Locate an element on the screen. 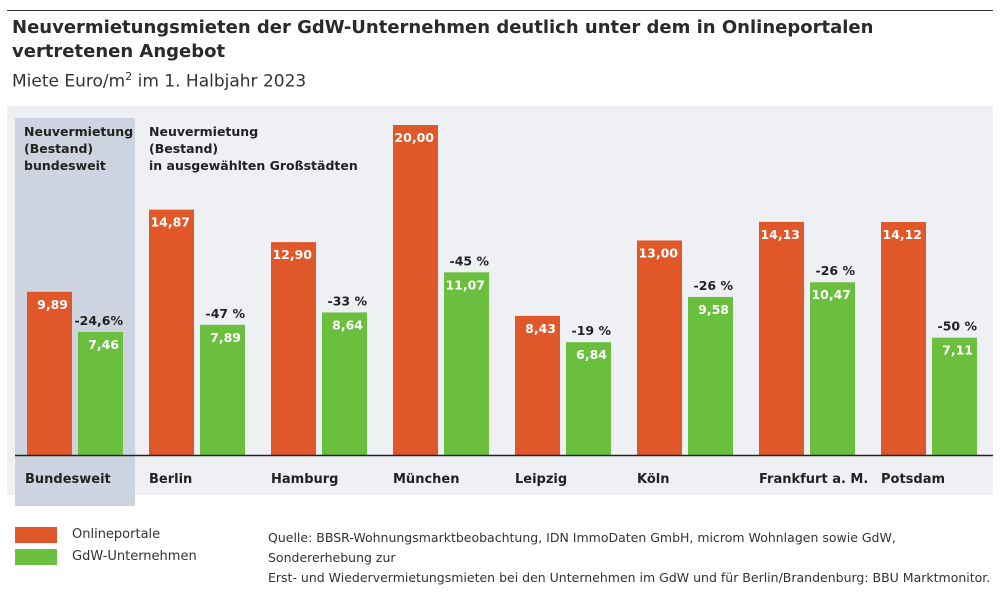 Image resolution: width=1000 pixels, height=592 pixels. value-label: 14,13 is located at coordinates (780, 234).